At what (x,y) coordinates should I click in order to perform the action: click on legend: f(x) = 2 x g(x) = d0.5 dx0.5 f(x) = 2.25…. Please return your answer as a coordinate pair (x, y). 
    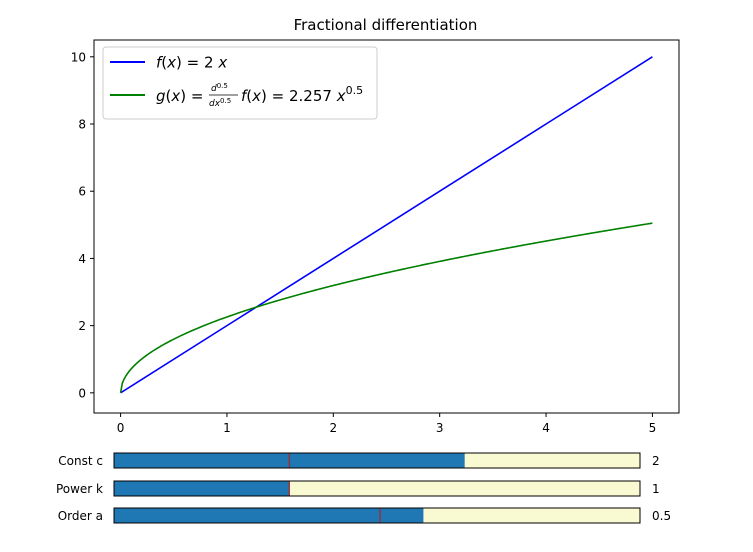
    Looking at the image, I should click on (240, 83).